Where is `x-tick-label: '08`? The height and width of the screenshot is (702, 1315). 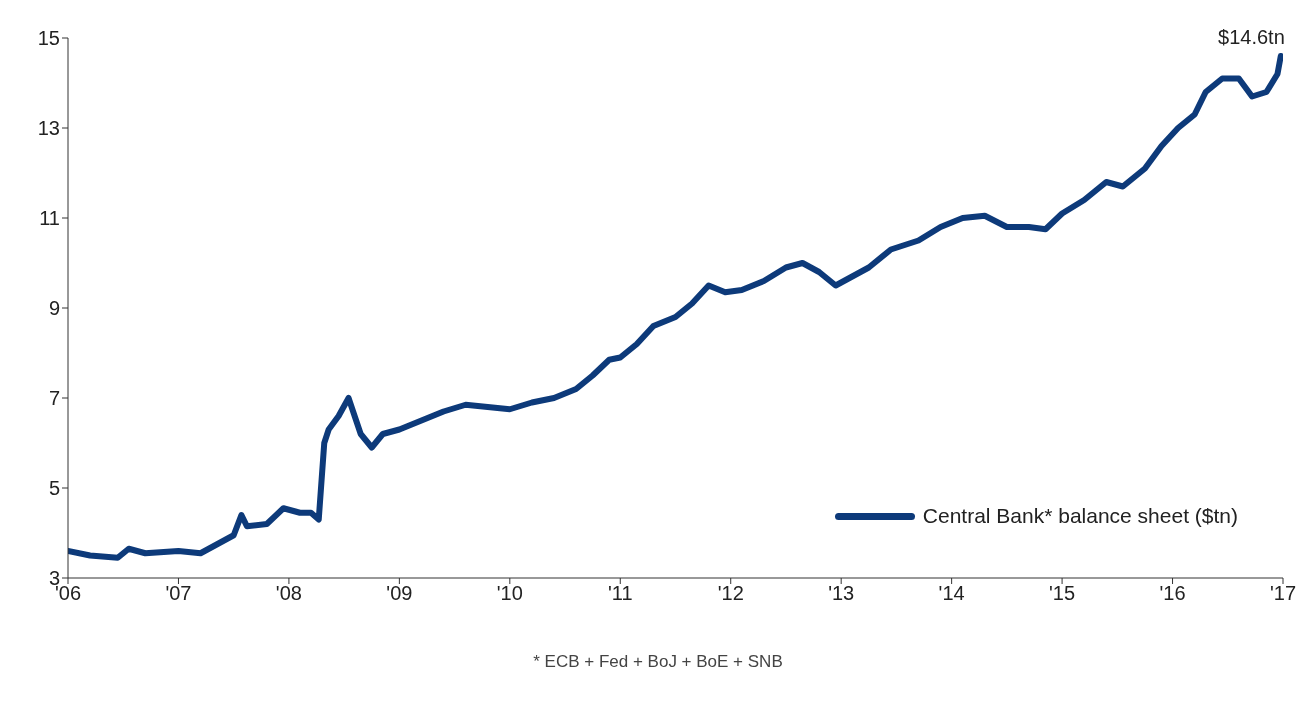
x-tick-label: '08 is located at coordinates (288, 593).